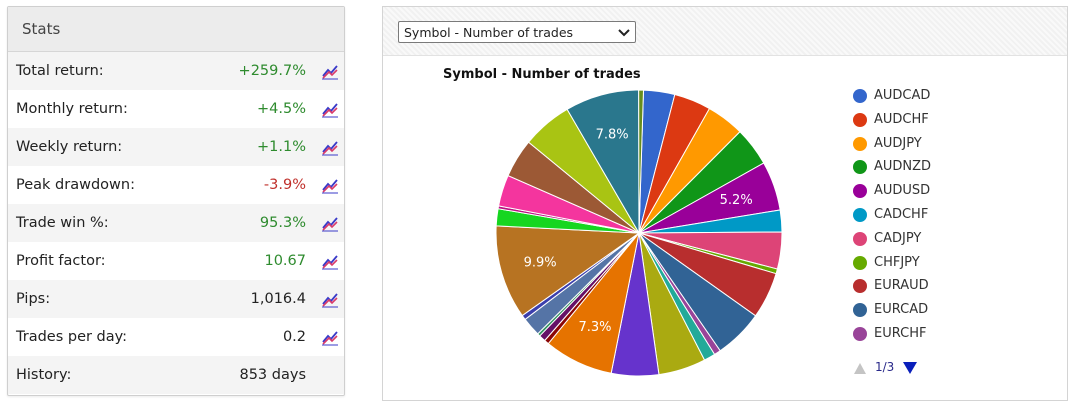 Image resolution: width=1074 pixels, height=410 pixels. What do you see at coordinates (72, 109) in the screenshot?
I see `stats-row-label: Monthly return:` at bounding box center [72, 109].